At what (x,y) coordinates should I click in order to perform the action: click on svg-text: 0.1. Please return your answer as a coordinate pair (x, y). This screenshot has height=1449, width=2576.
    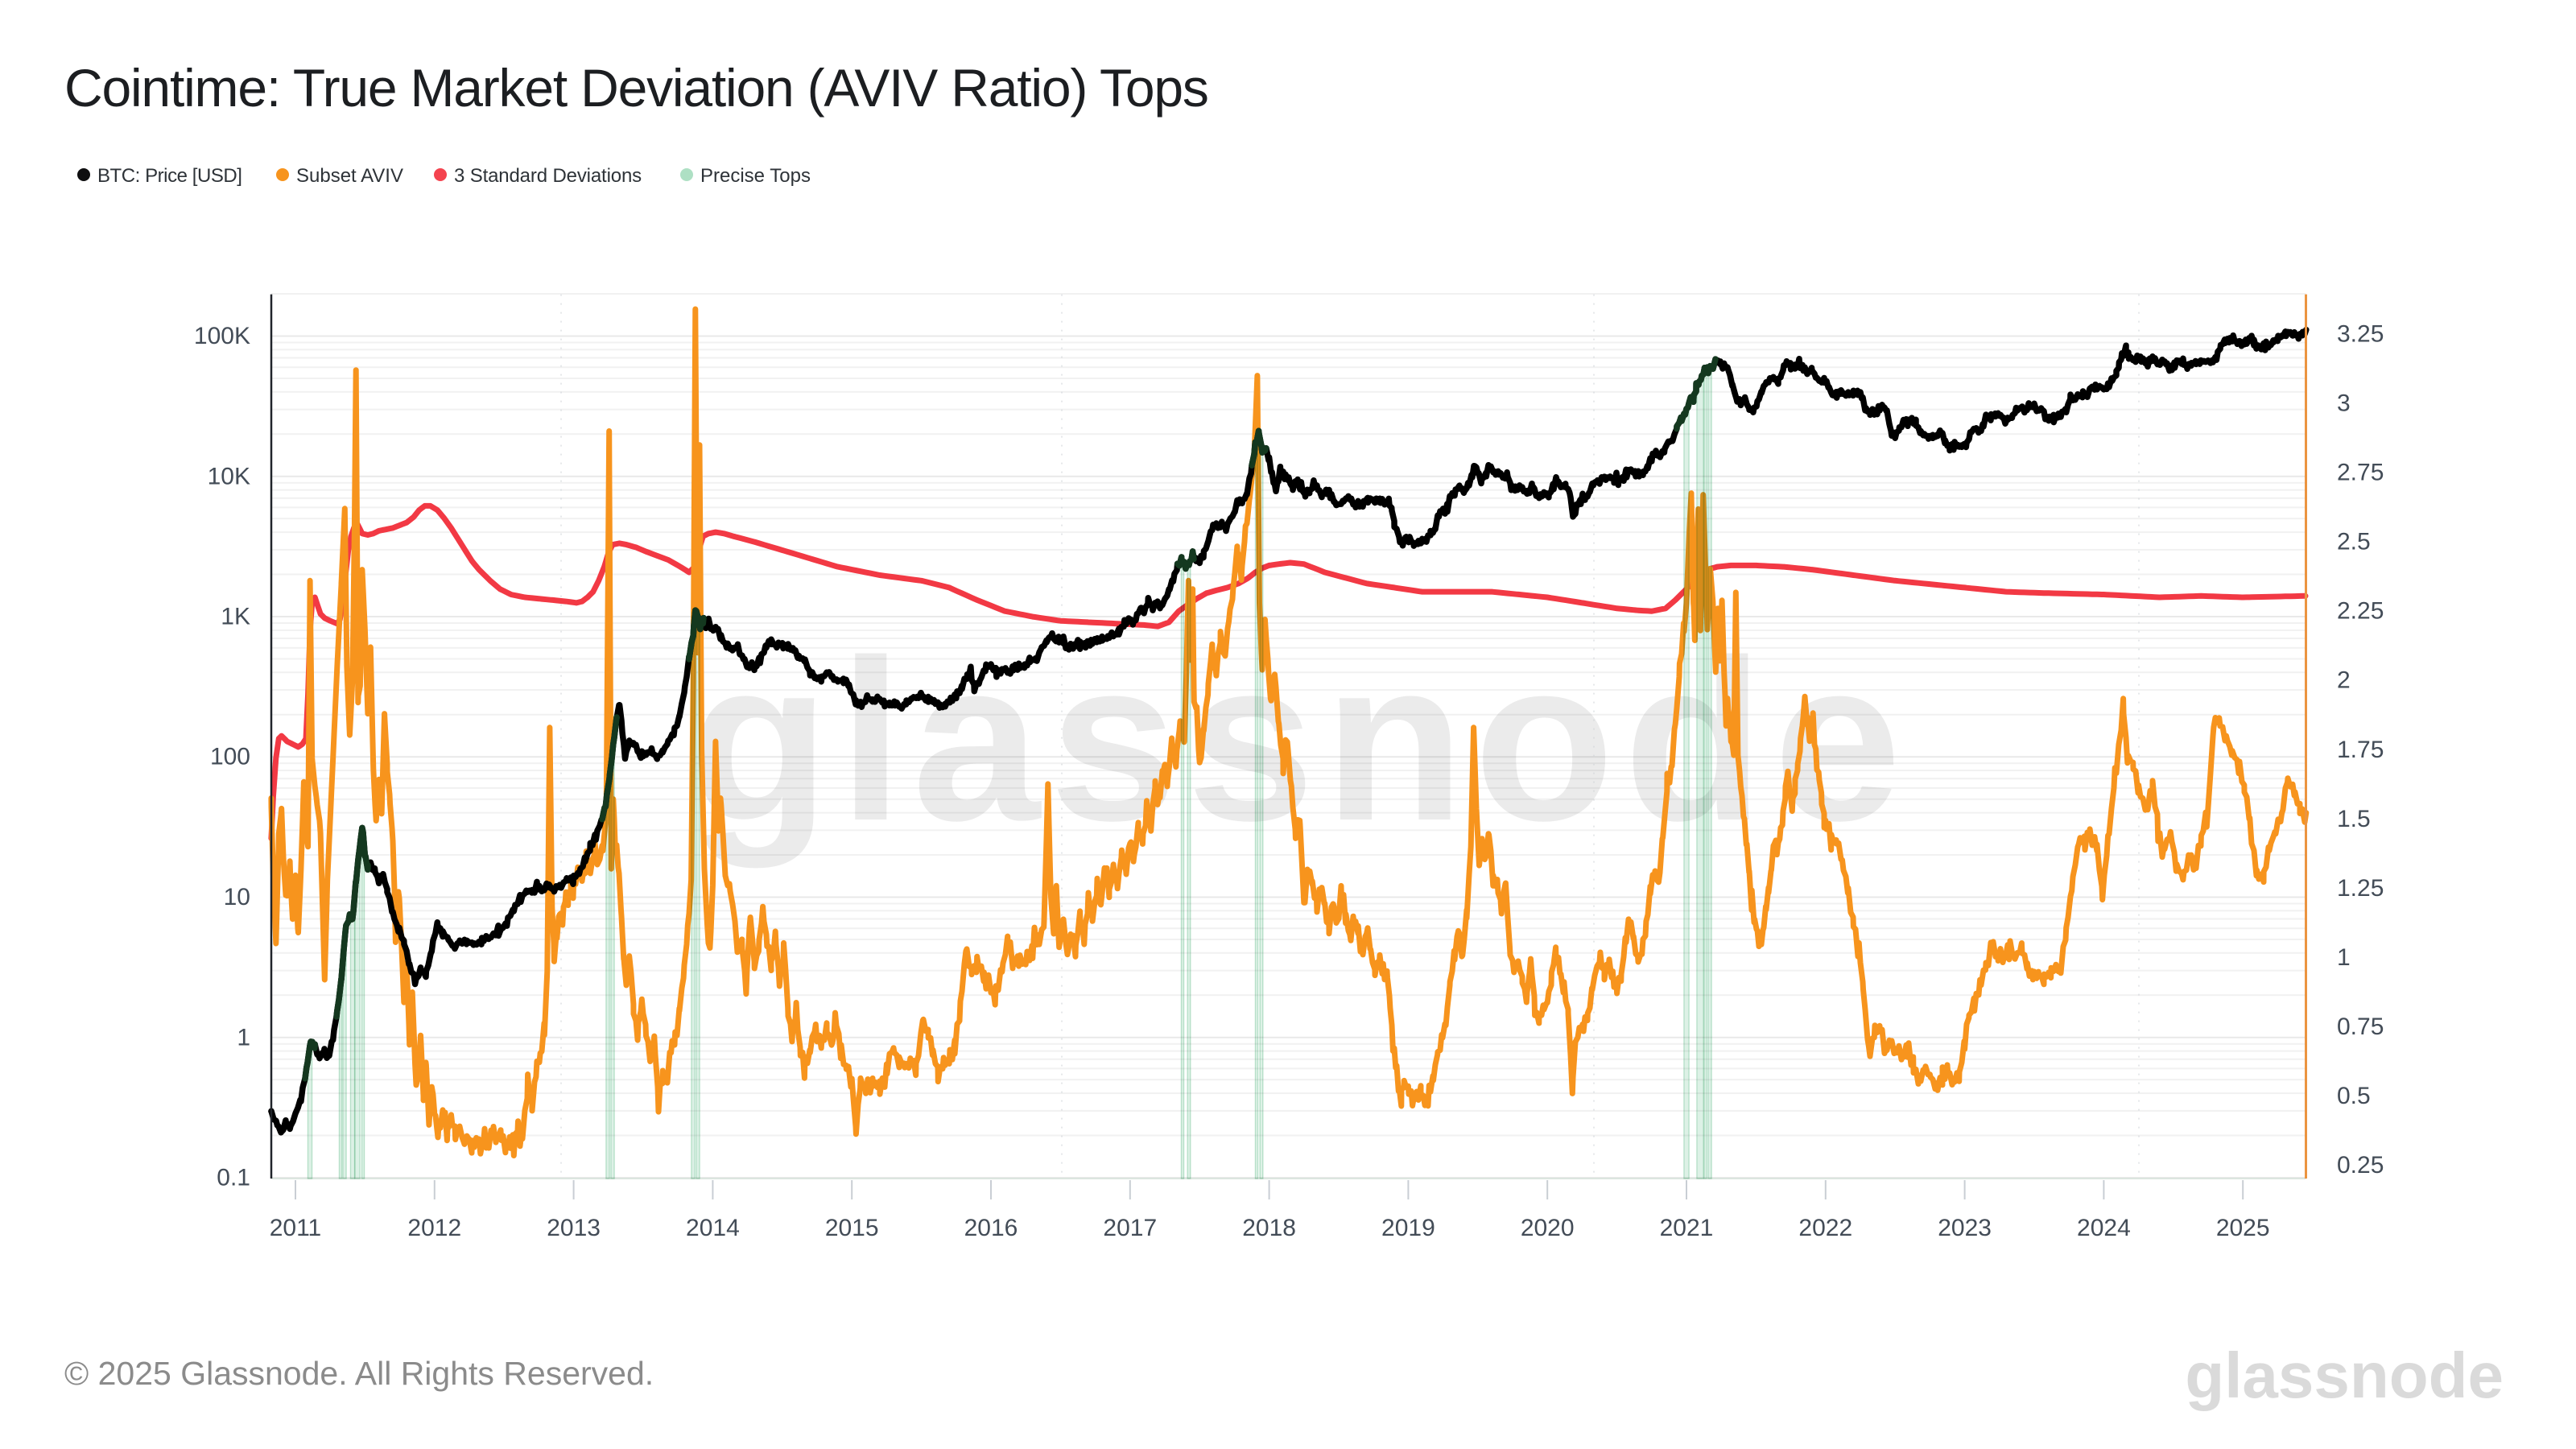
    Looking at the image, I should click on (233, 1178).